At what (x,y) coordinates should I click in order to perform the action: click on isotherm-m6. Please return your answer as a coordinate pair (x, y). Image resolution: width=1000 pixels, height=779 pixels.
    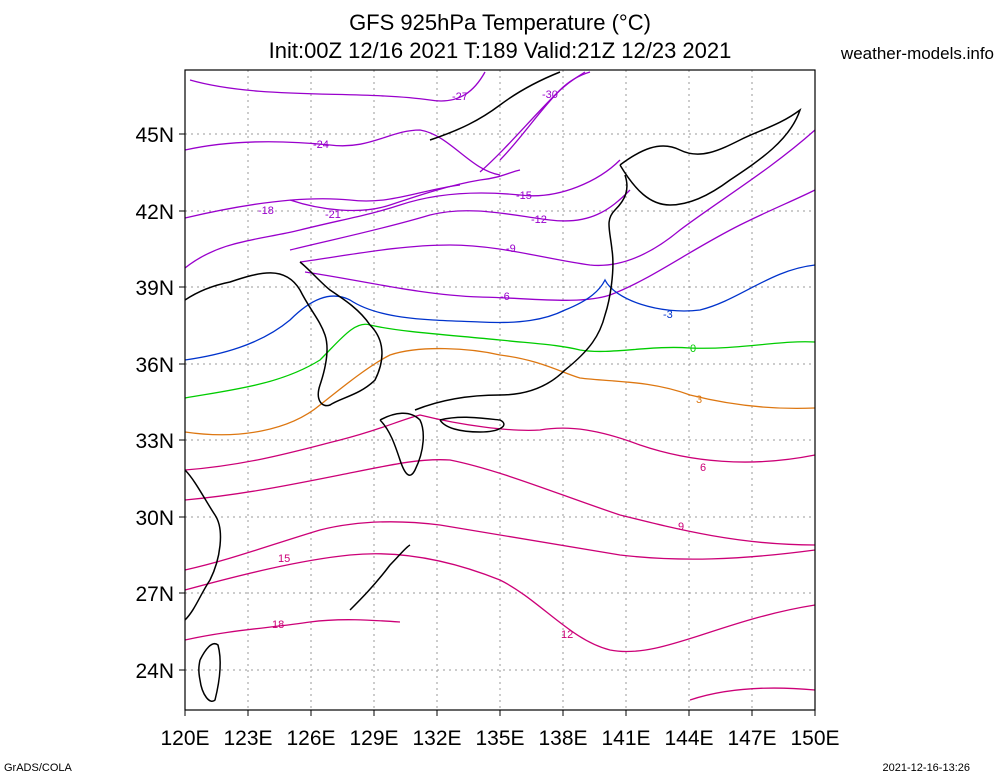
    Looking at the image, I should click on (560, 245).